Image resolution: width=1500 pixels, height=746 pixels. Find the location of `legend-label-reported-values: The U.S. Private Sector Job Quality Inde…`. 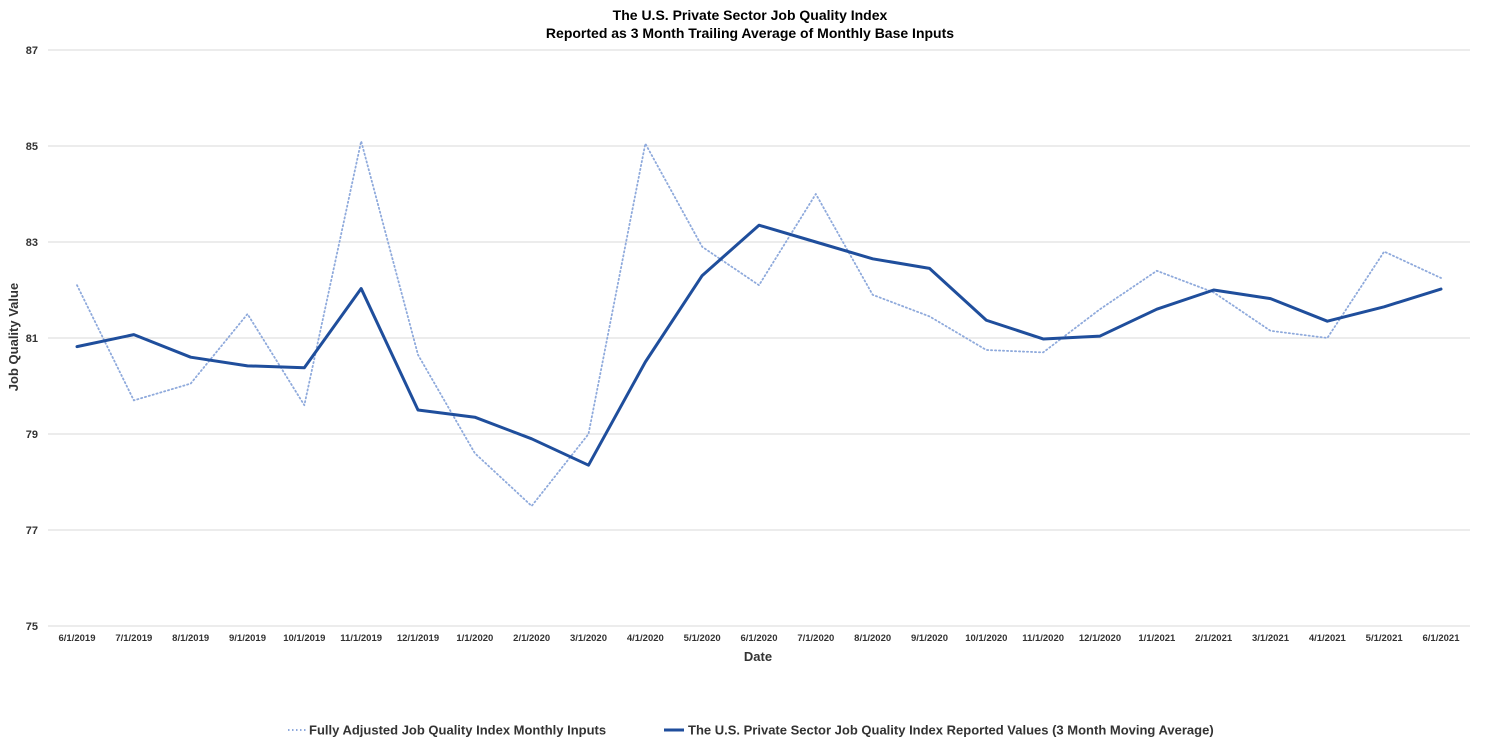

legend-label-reported-values: The U.S. Private Sector Job Quality Inde… is located at coordinates (951, 730).